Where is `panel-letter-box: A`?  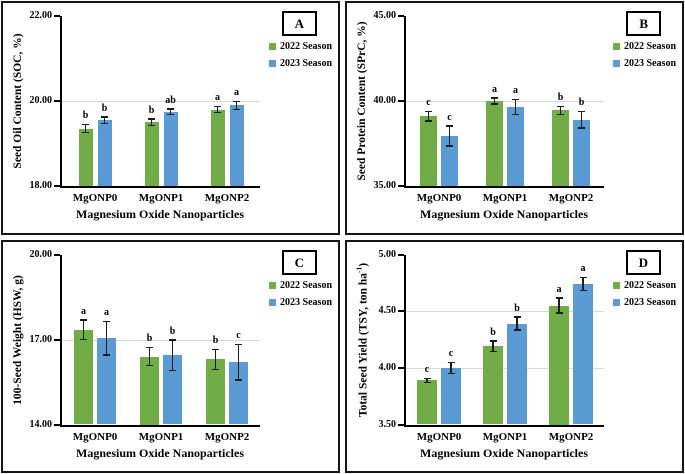 panel-letter-box: A is located at coordinates (299, 23).